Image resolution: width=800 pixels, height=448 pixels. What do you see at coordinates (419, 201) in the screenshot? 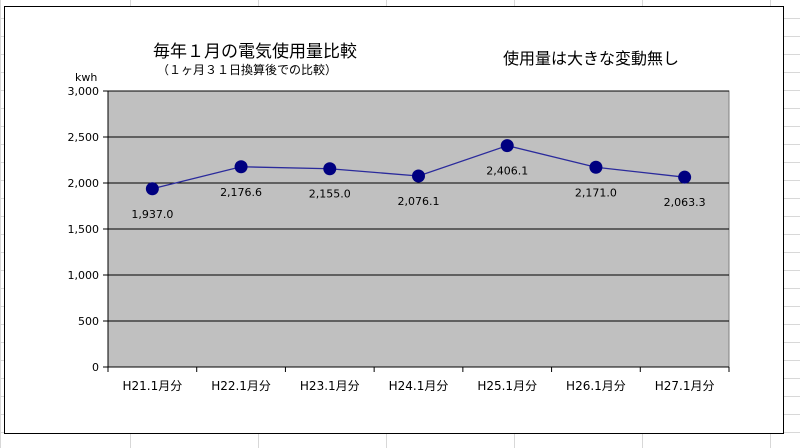
I see `data-label: 2,076.1` at bounding box center [419, 201].